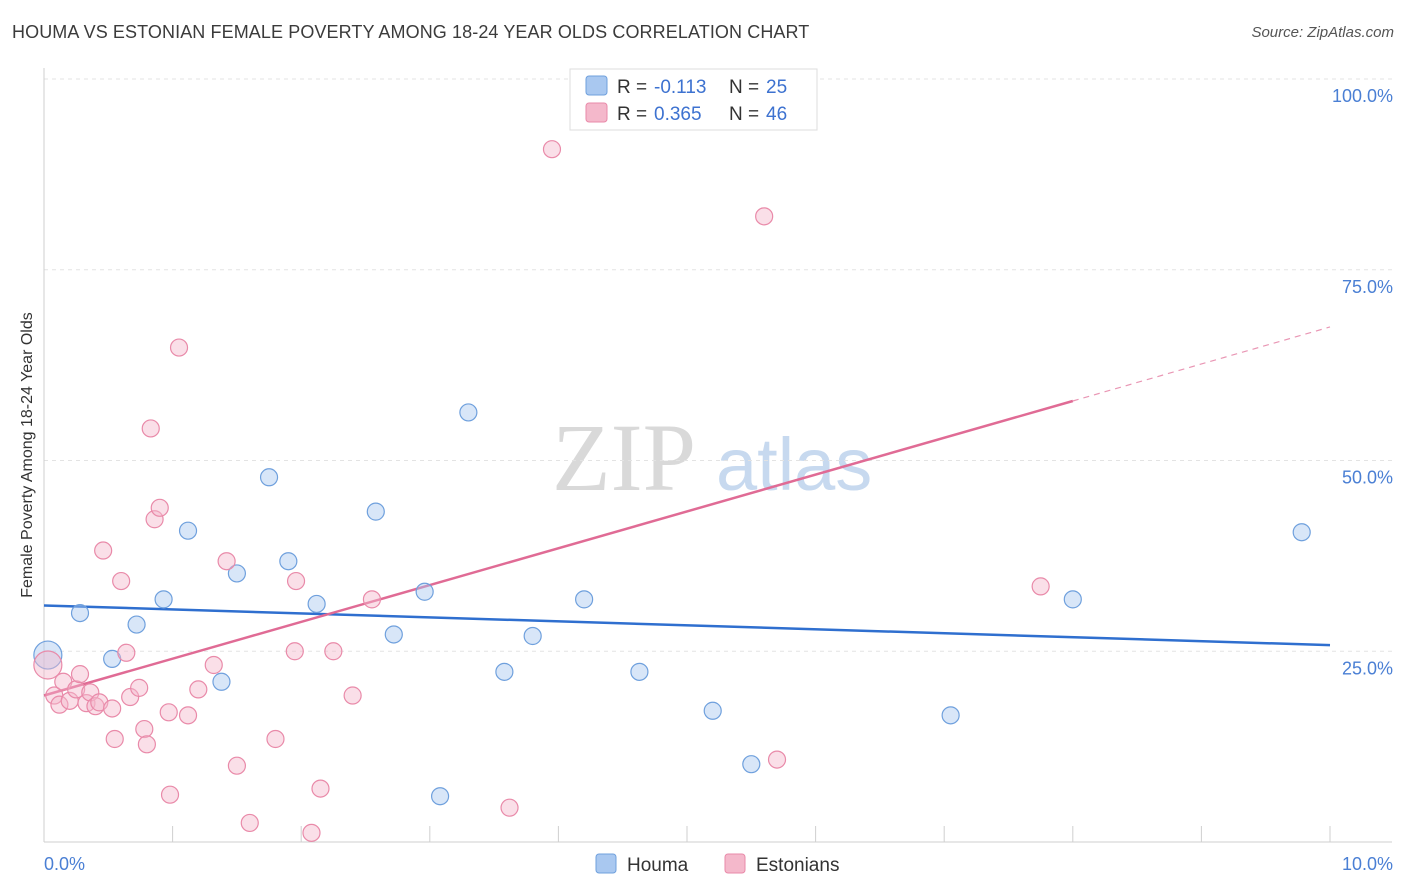  Describe the element at coordinates (1322, 32) in the screenshot. I see `source-label: Source: ZipAtlas.com` at that location.